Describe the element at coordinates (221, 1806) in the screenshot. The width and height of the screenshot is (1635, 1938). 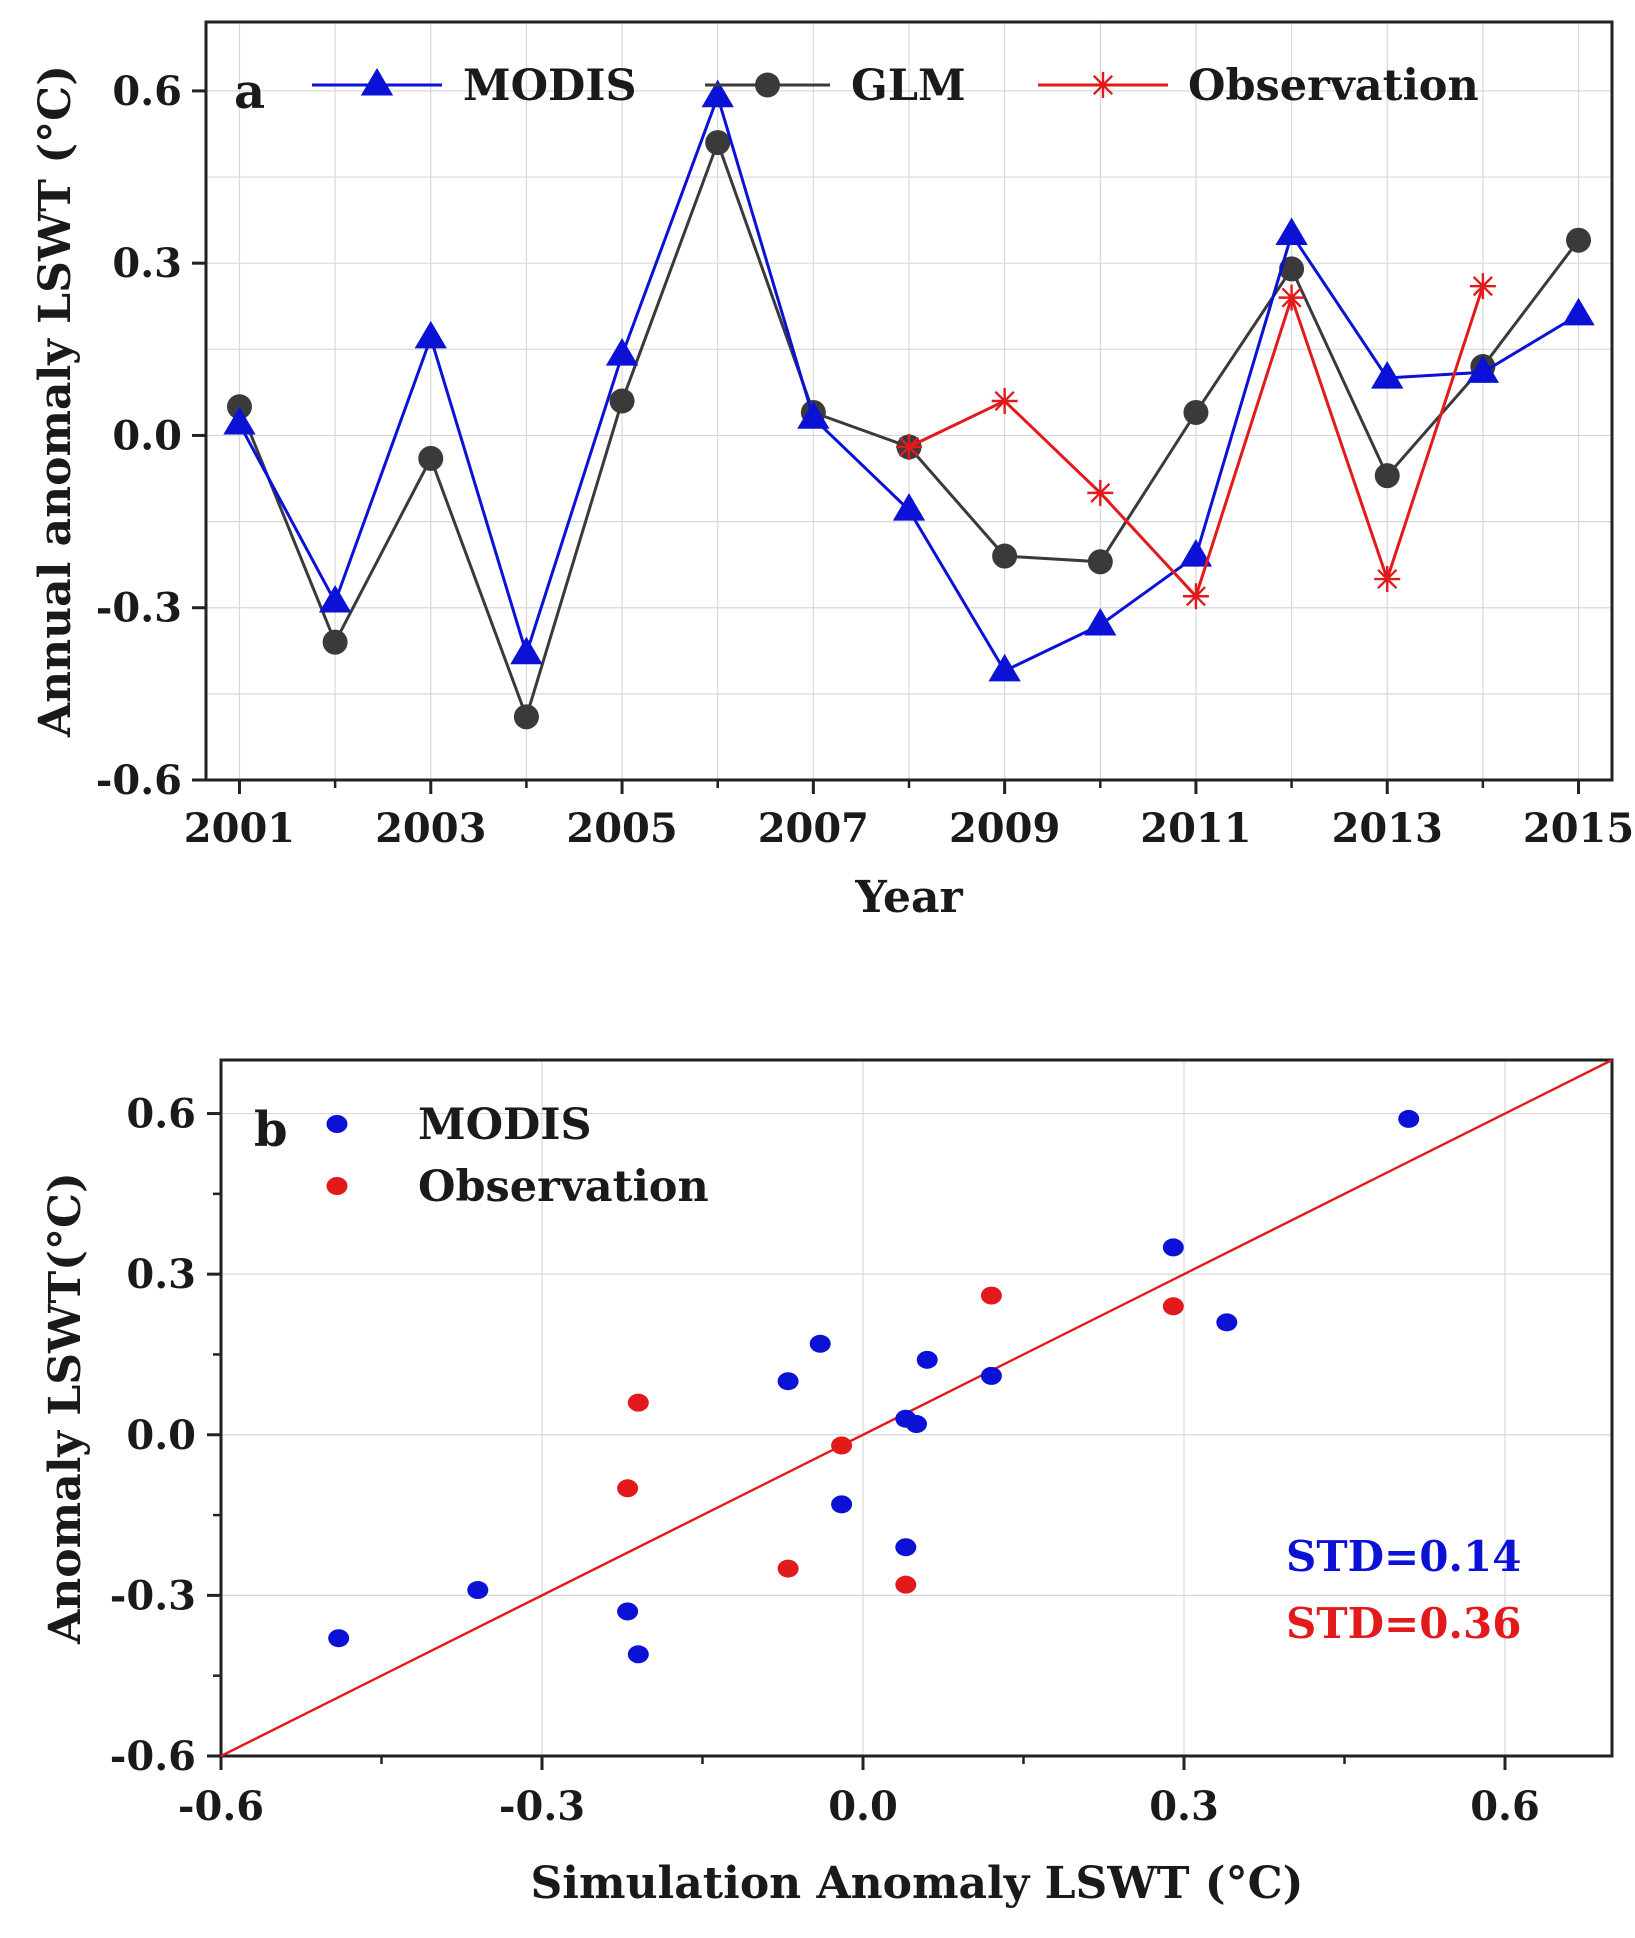
I see `x-tick-label: -0.6` at that location.